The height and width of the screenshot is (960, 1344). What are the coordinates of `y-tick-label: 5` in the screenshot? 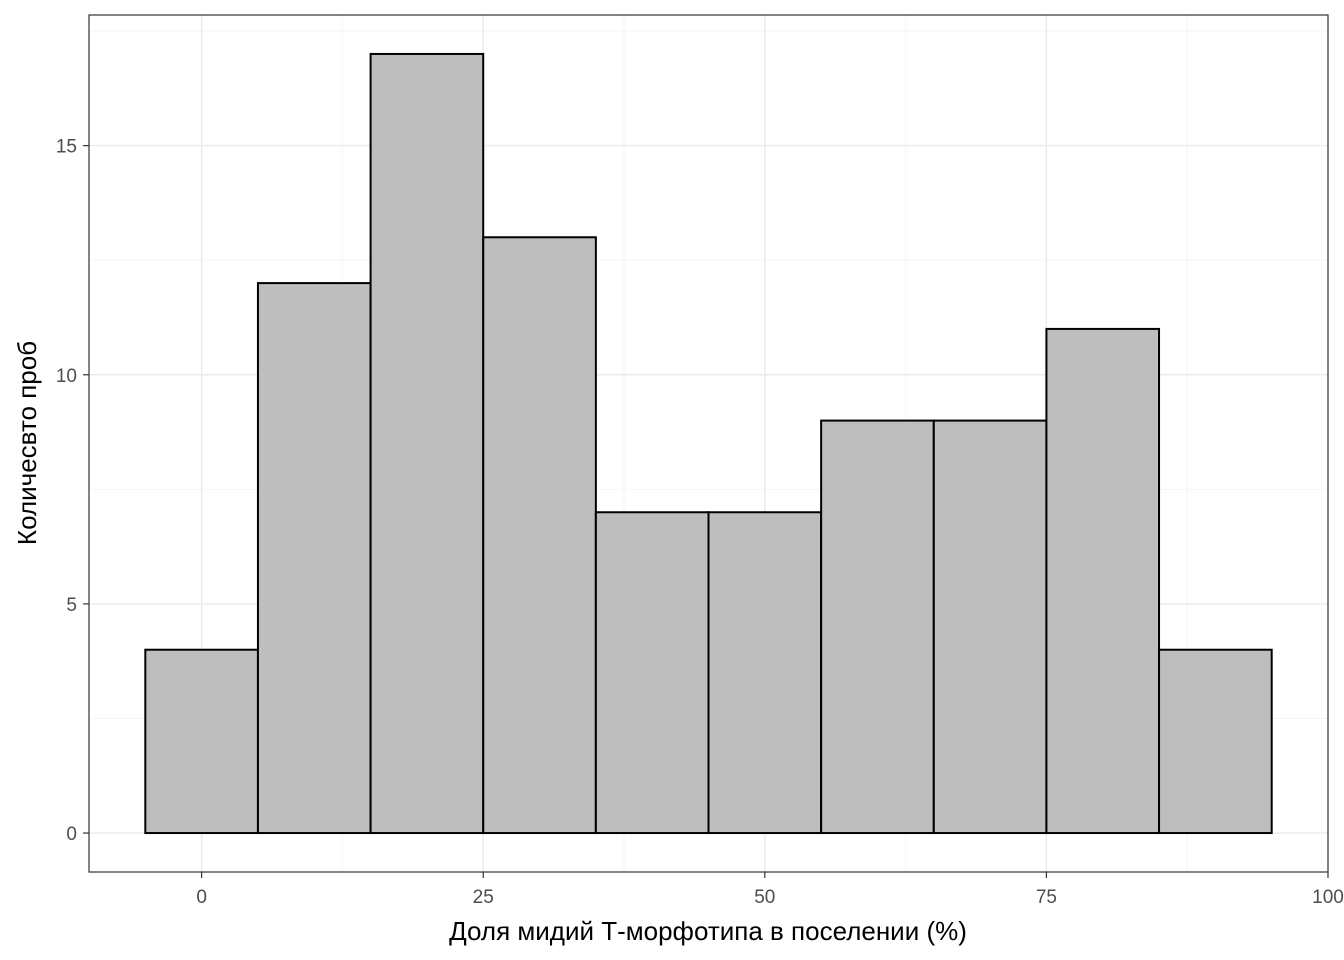 It's located at (71, 605).